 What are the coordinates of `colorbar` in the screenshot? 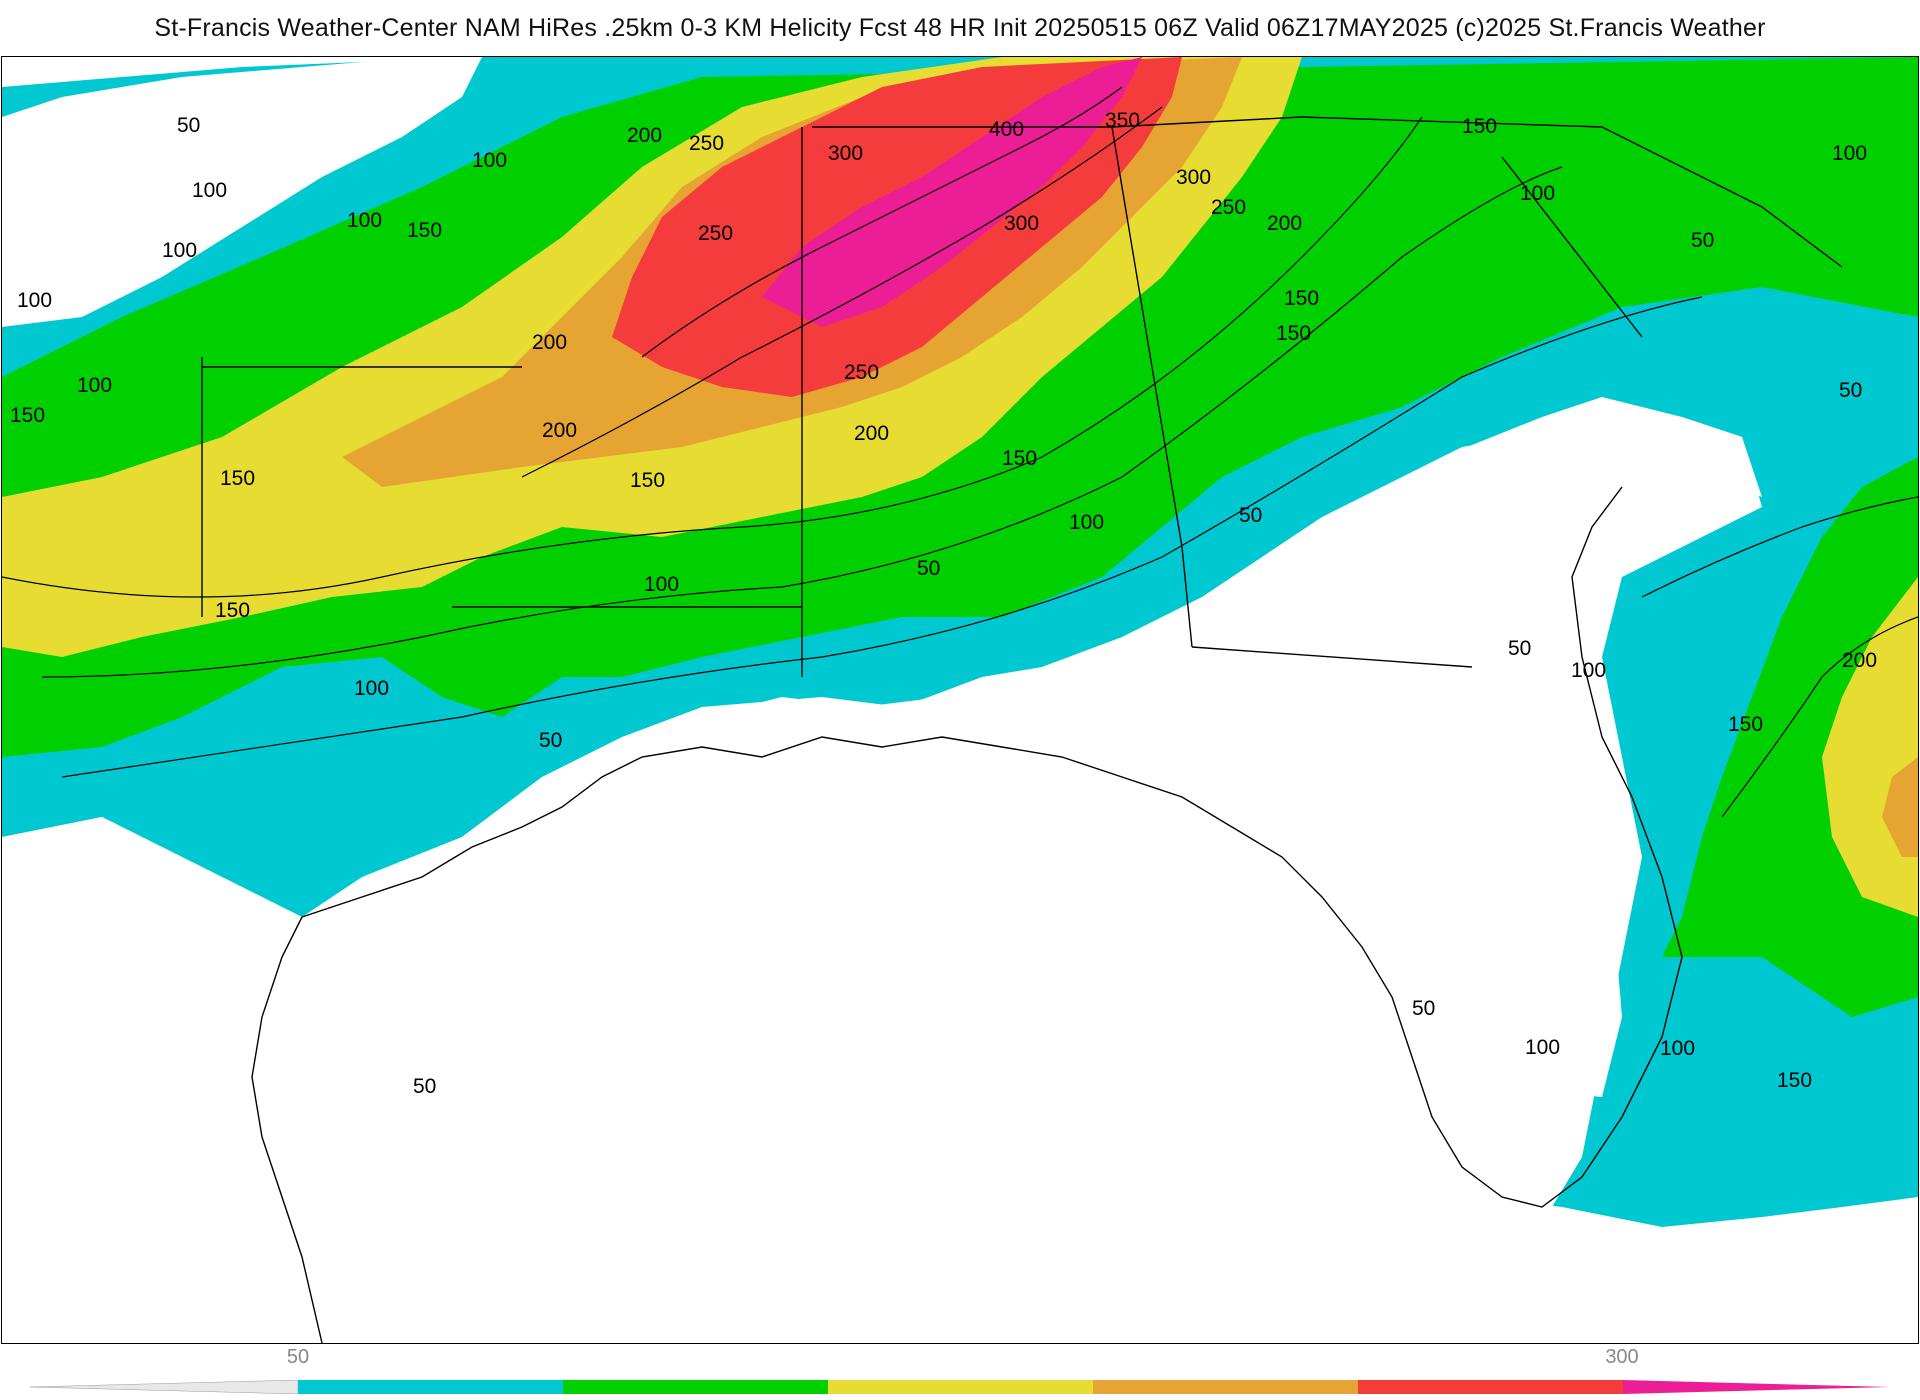 It's located at (959, 1387).